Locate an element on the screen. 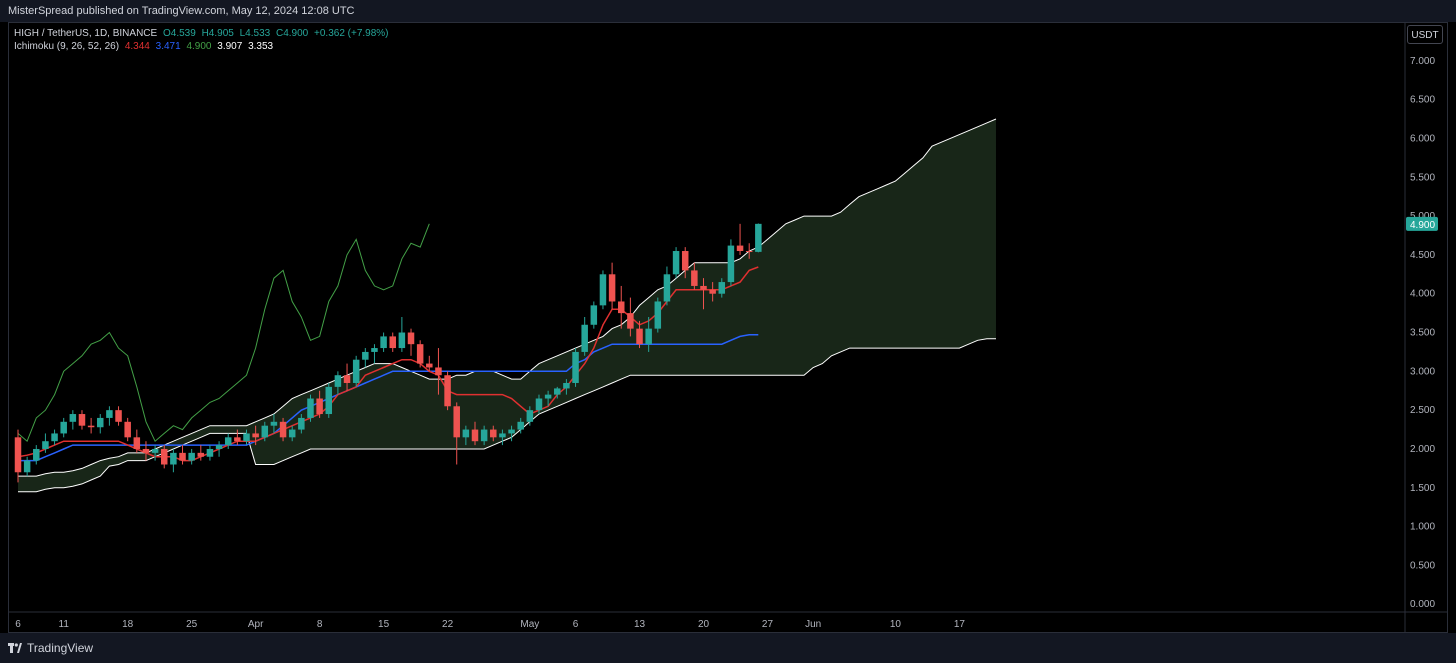  tradingview-logo-icon is located at coordinates (15, 648).